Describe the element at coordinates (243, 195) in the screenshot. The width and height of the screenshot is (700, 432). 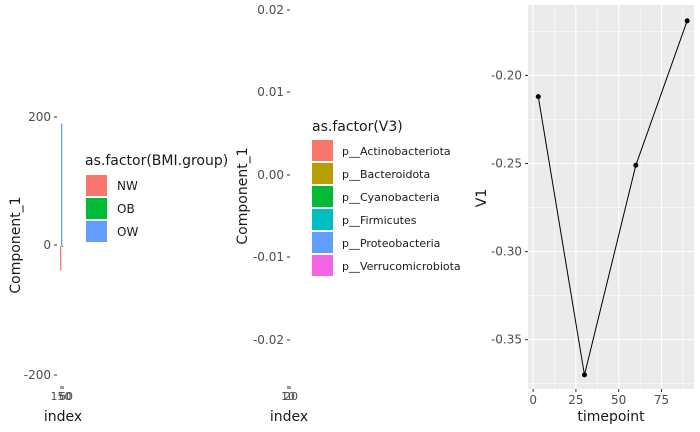
I see `panel2-y-axis-title: Component_1` at that location.